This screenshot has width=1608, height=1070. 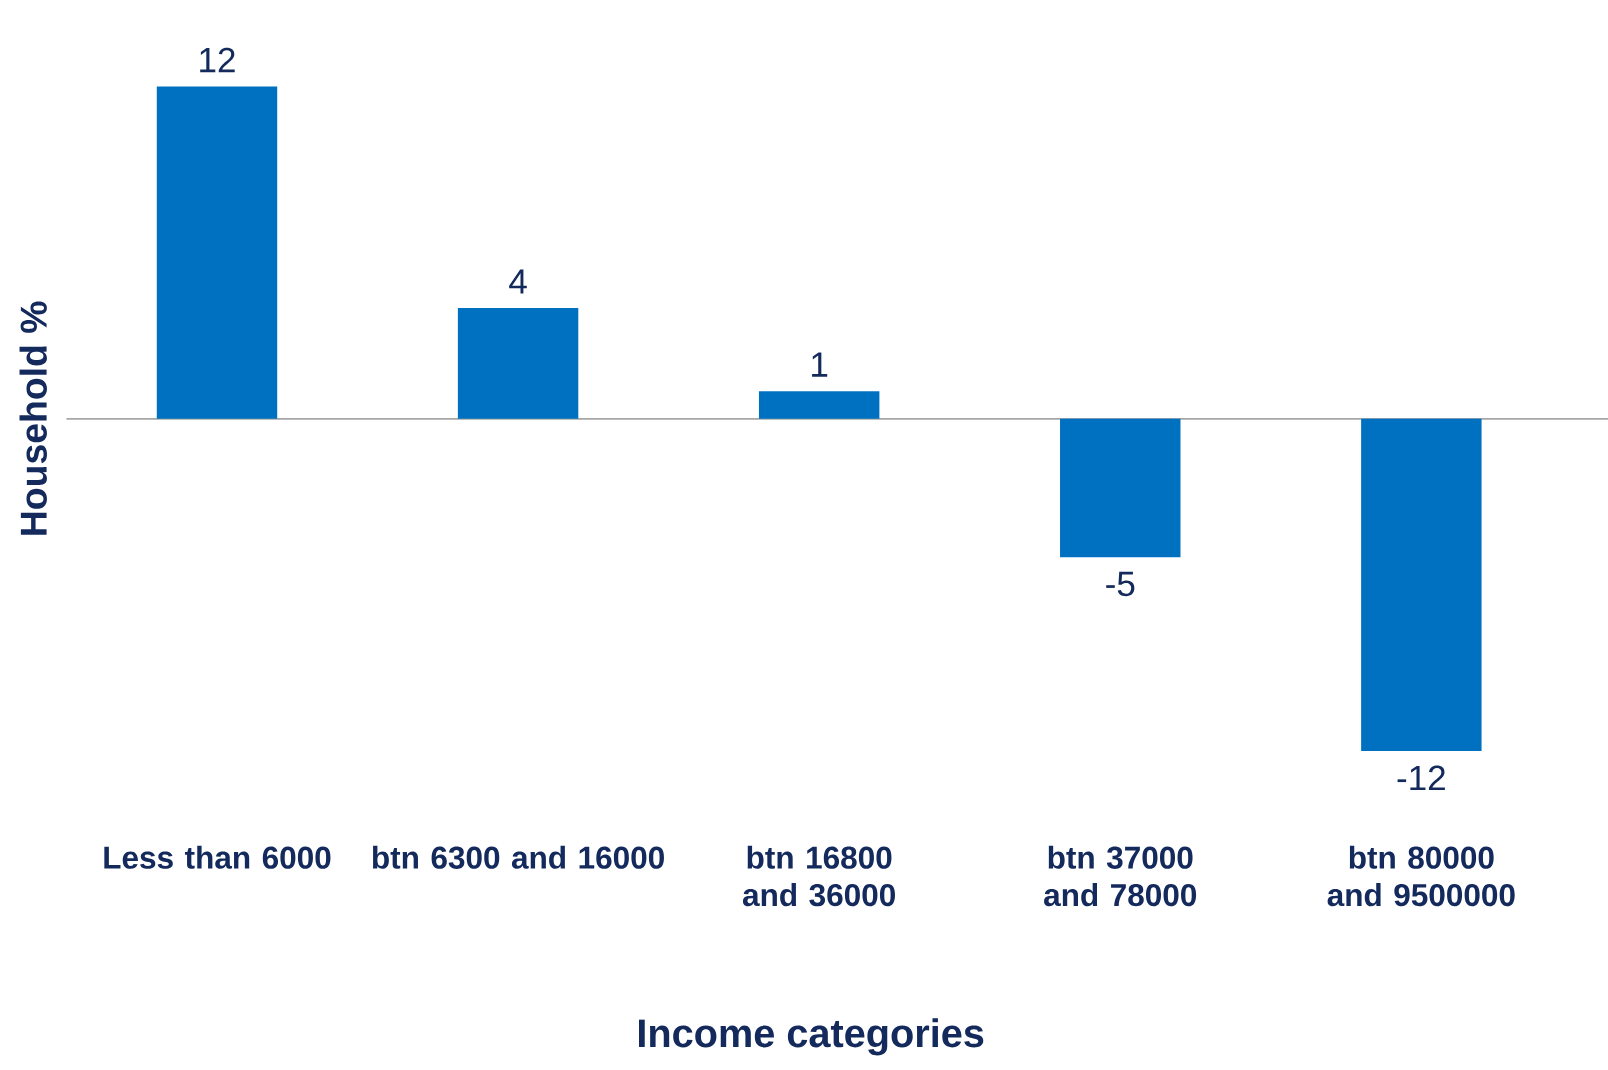 I want to click on x-tick-label: btn 80000 and 9500000, so click(x=1421, y=876).